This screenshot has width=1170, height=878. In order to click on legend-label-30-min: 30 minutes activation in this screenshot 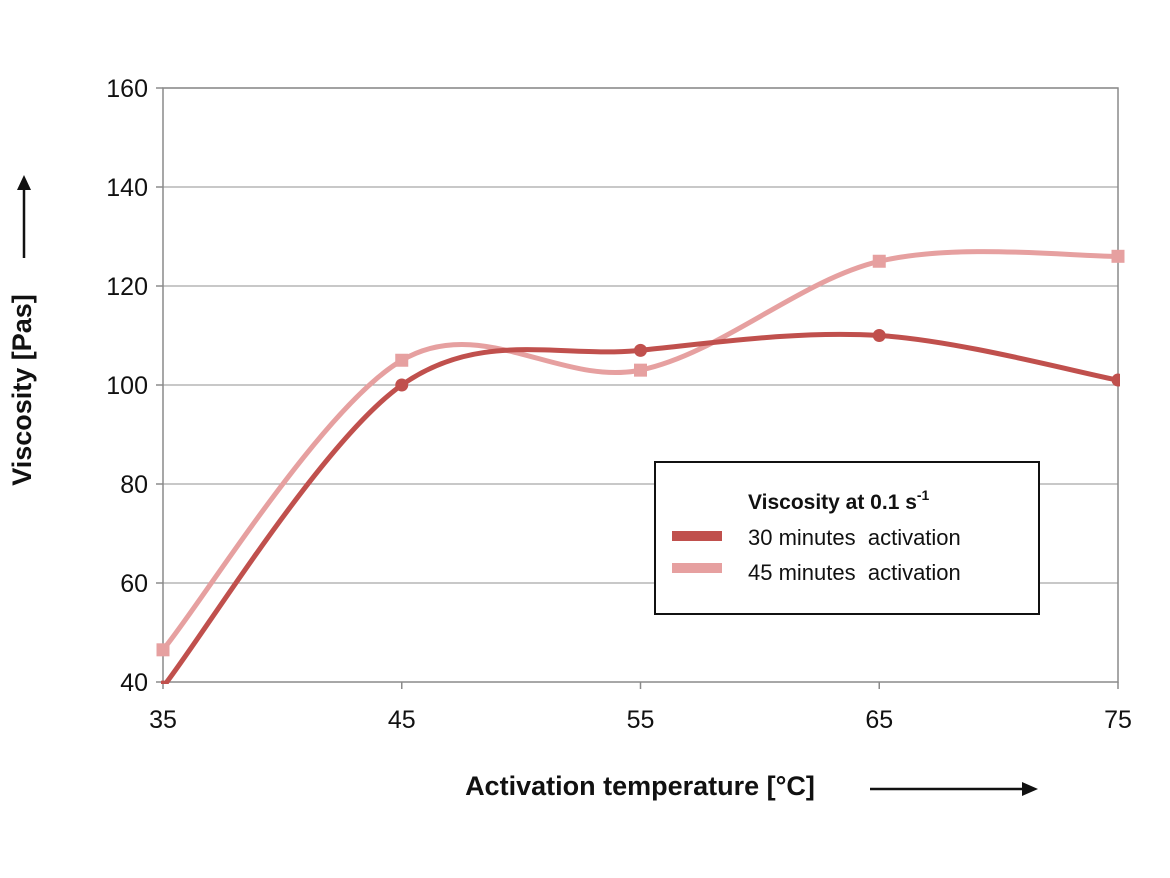, I will do `click(854, 537)`.